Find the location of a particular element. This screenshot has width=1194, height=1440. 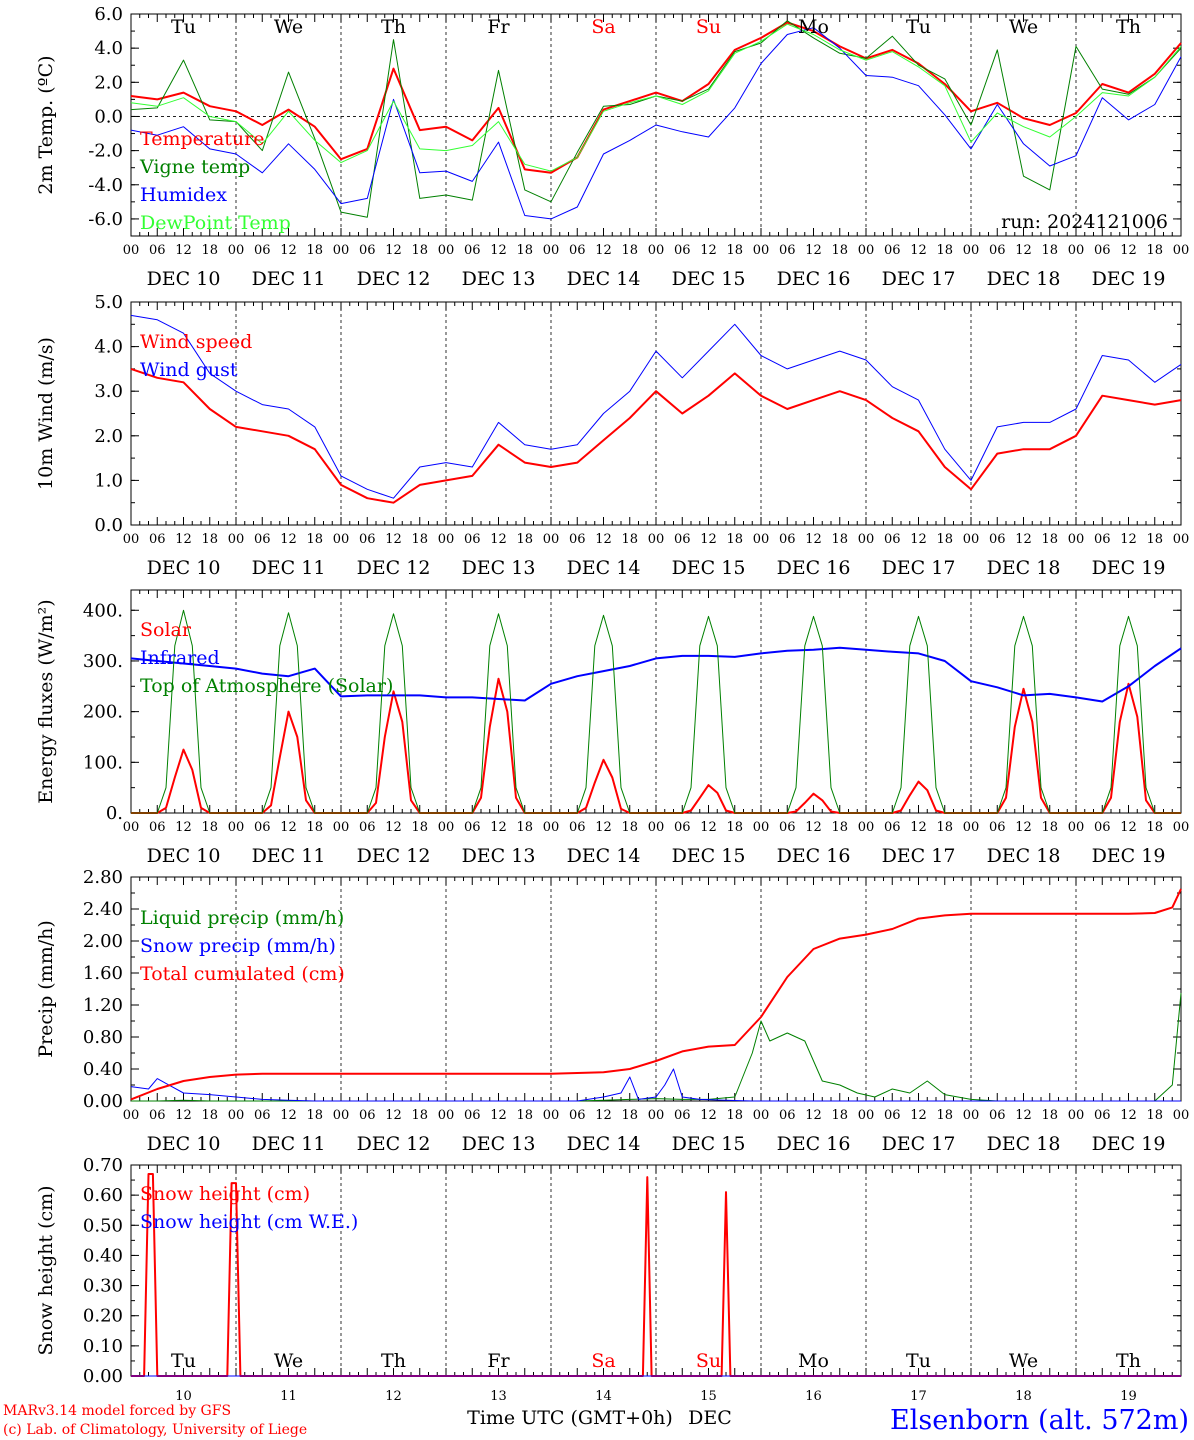

y-axis-label: 10m Wind (m/s) is located at coordinates (46, 413).